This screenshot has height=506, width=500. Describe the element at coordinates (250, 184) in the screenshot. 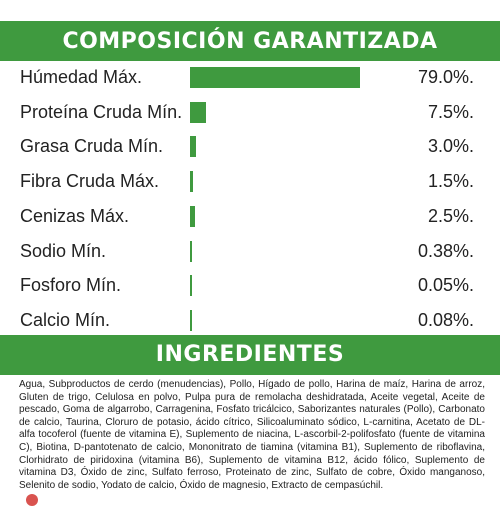

I see `composition-row: Fibra Cruda Máx. 1.5%.` at that location.